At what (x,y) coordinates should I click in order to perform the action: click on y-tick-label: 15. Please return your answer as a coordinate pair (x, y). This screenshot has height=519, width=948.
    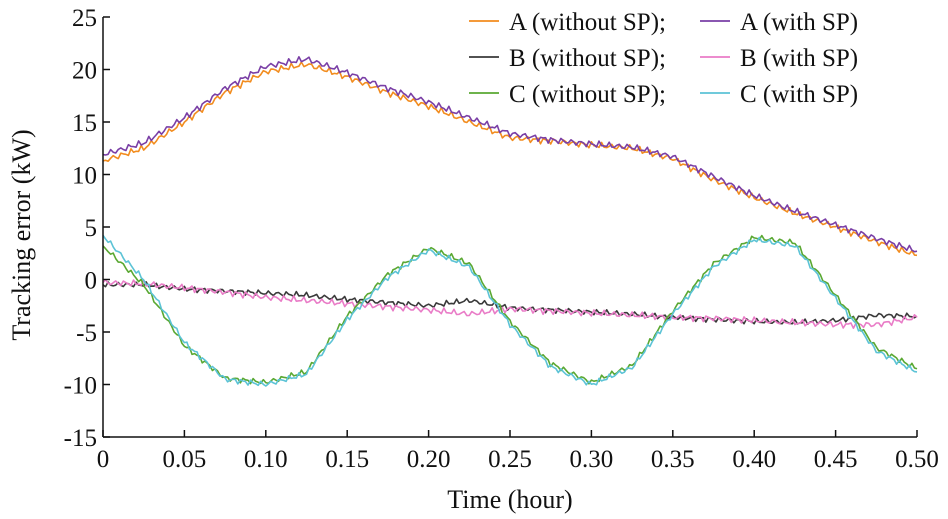
    Looking at the image, I should click on (84, 123).